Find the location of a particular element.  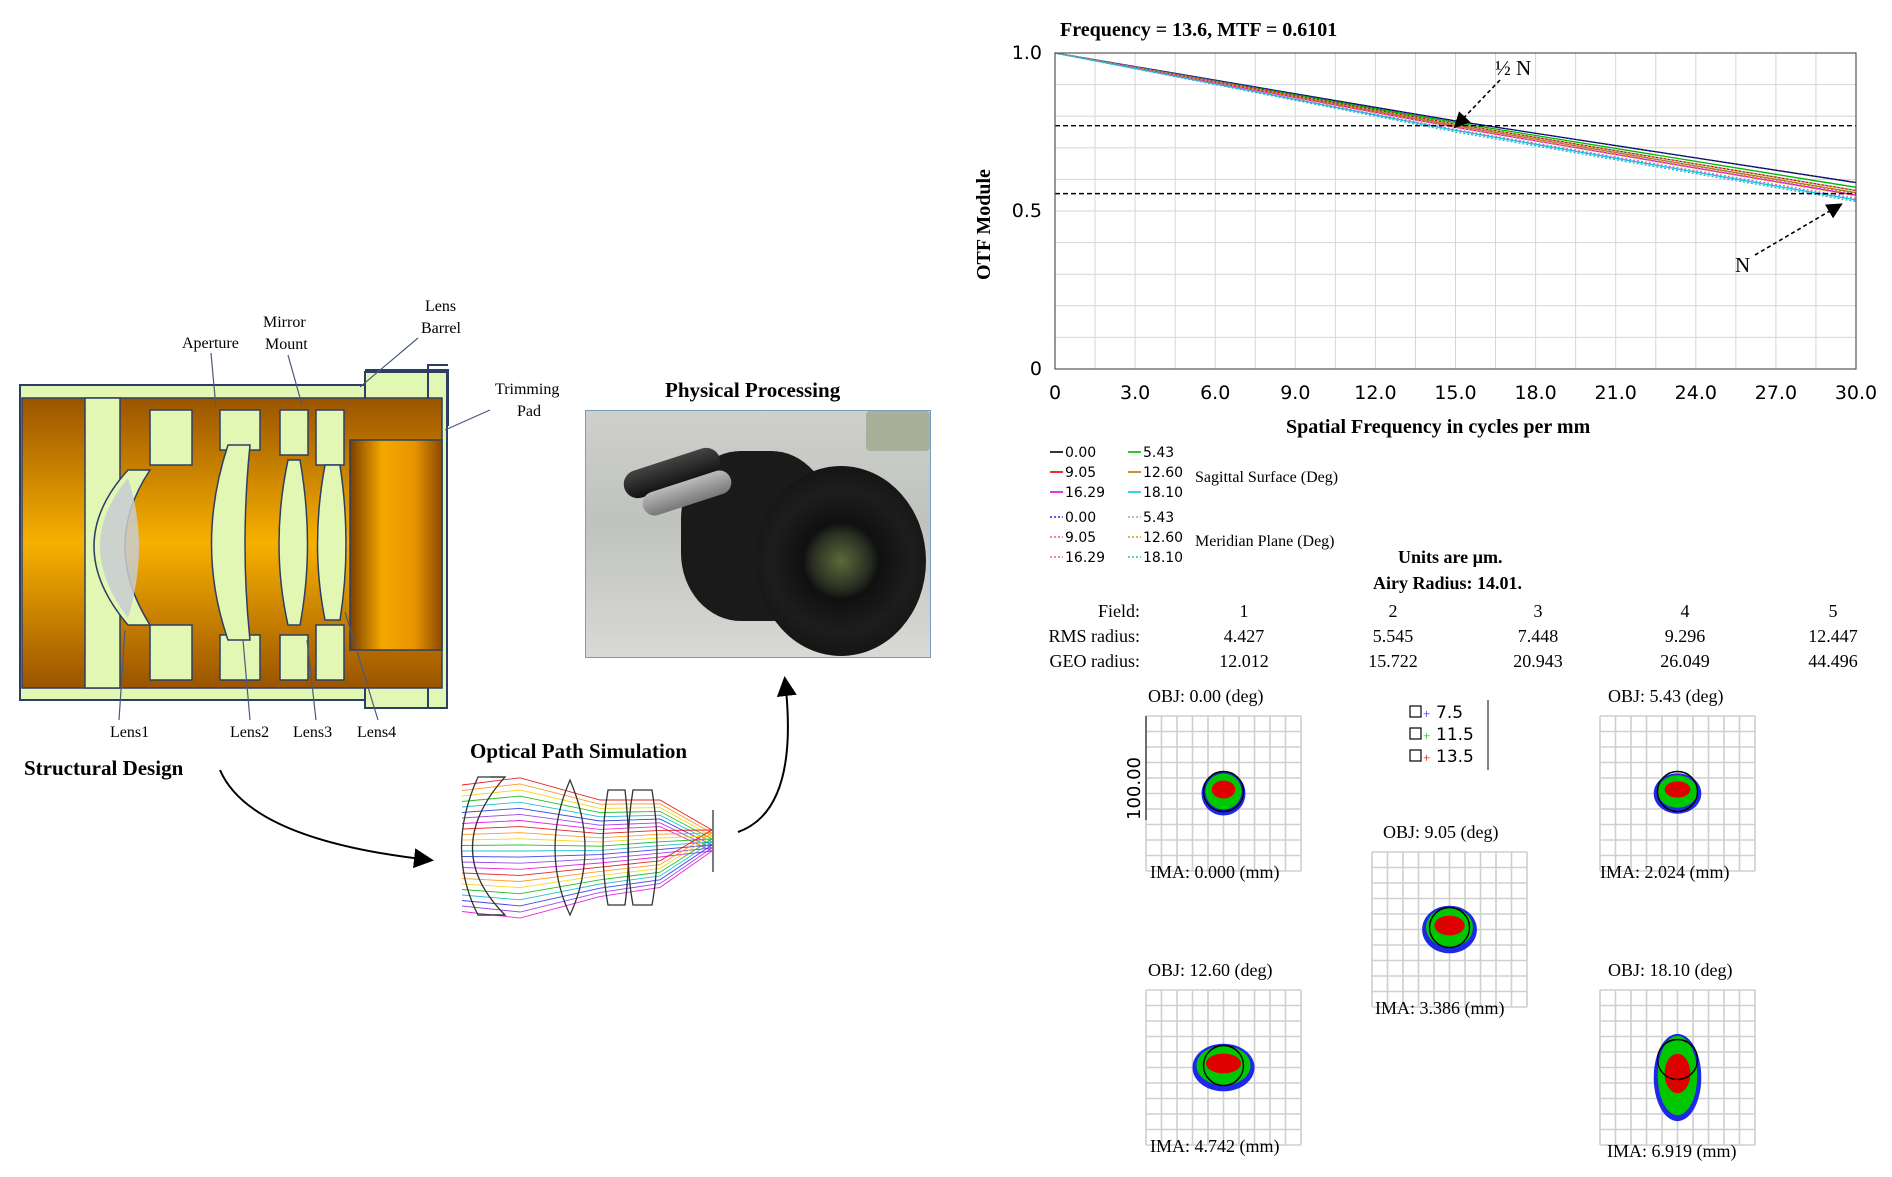

spot-diagram-2: OBJ: 5.43 (deg) IMA: 2.024 (mm) is located at coordinates (1677, 784).